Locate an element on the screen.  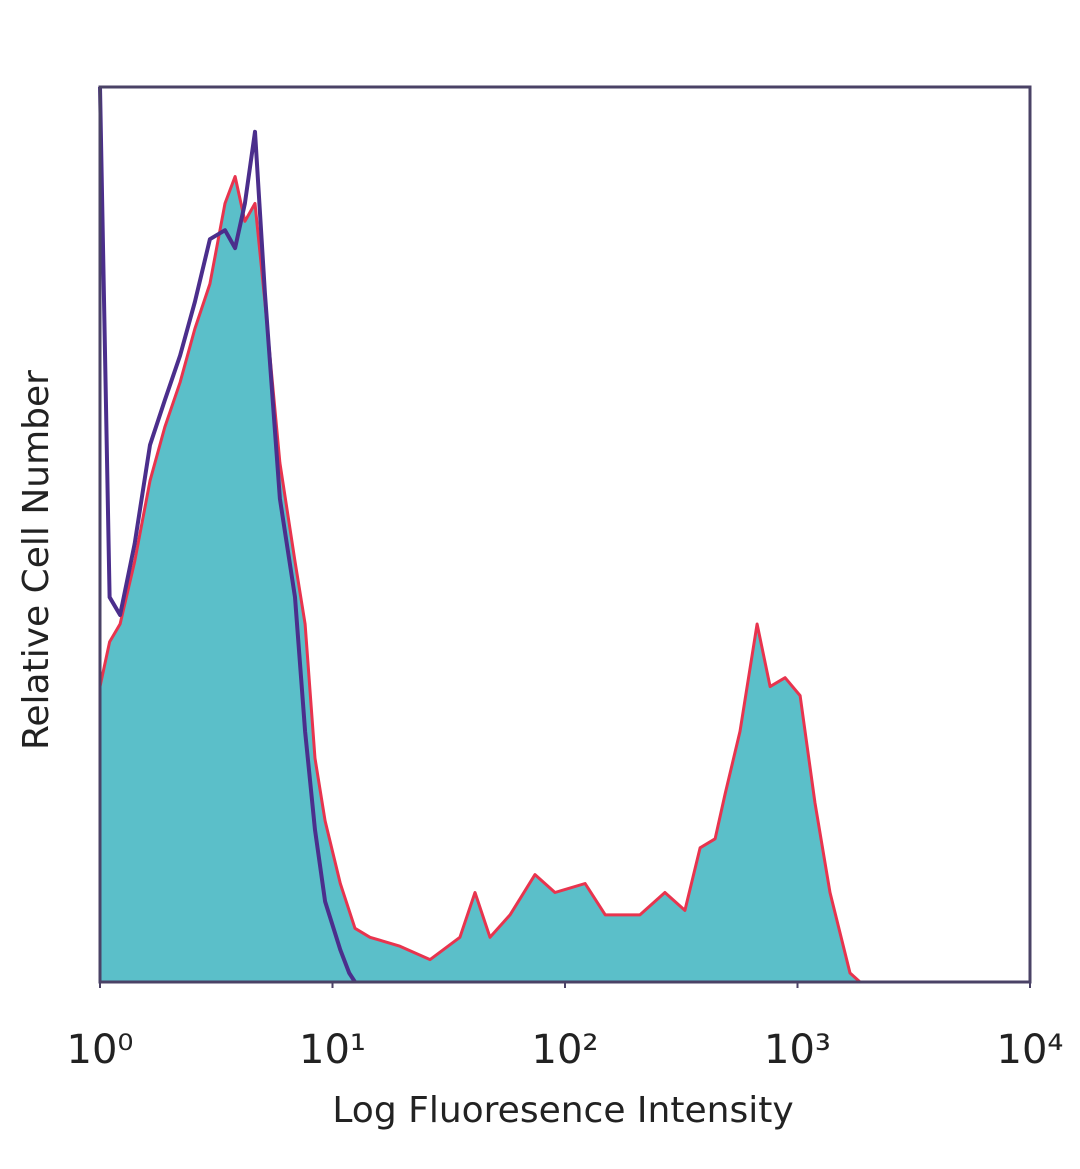
x-tick-label: 10⁴ is located at coordinates (1030, 1050).